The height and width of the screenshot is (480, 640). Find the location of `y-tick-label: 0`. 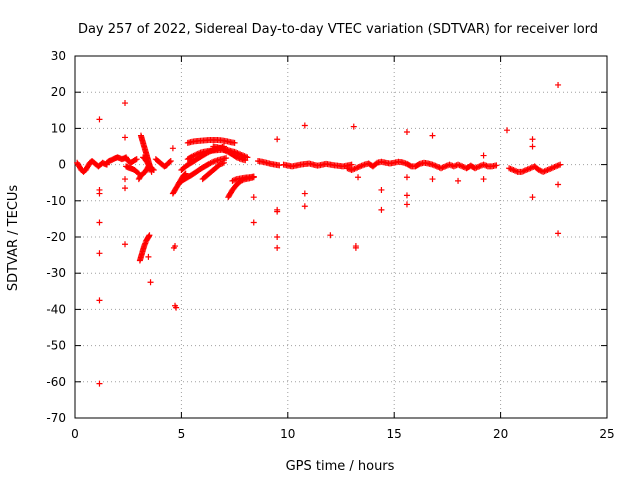

y-tick-label: 0 is located at coordinates (62, 165).